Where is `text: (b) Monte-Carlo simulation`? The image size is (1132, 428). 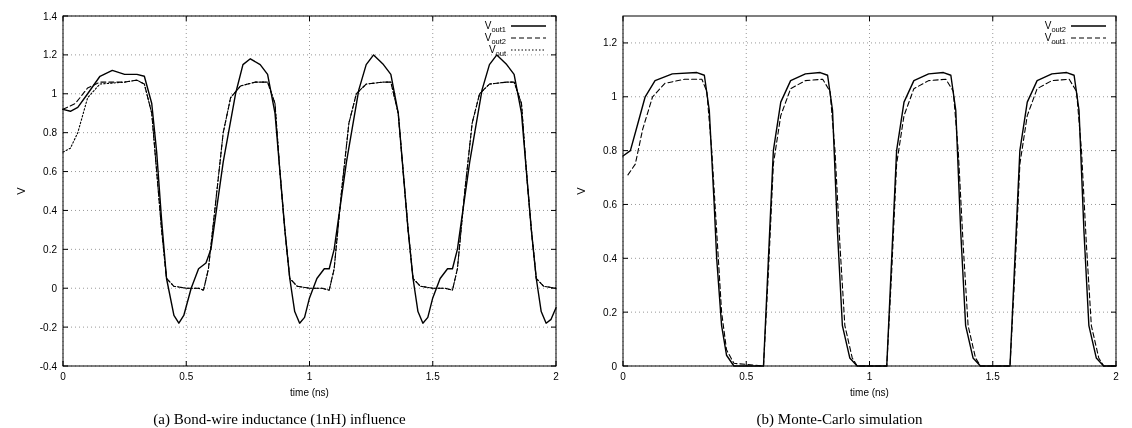 text: (b) Monte-Carlo simulation is located at coordinates (839, 419).